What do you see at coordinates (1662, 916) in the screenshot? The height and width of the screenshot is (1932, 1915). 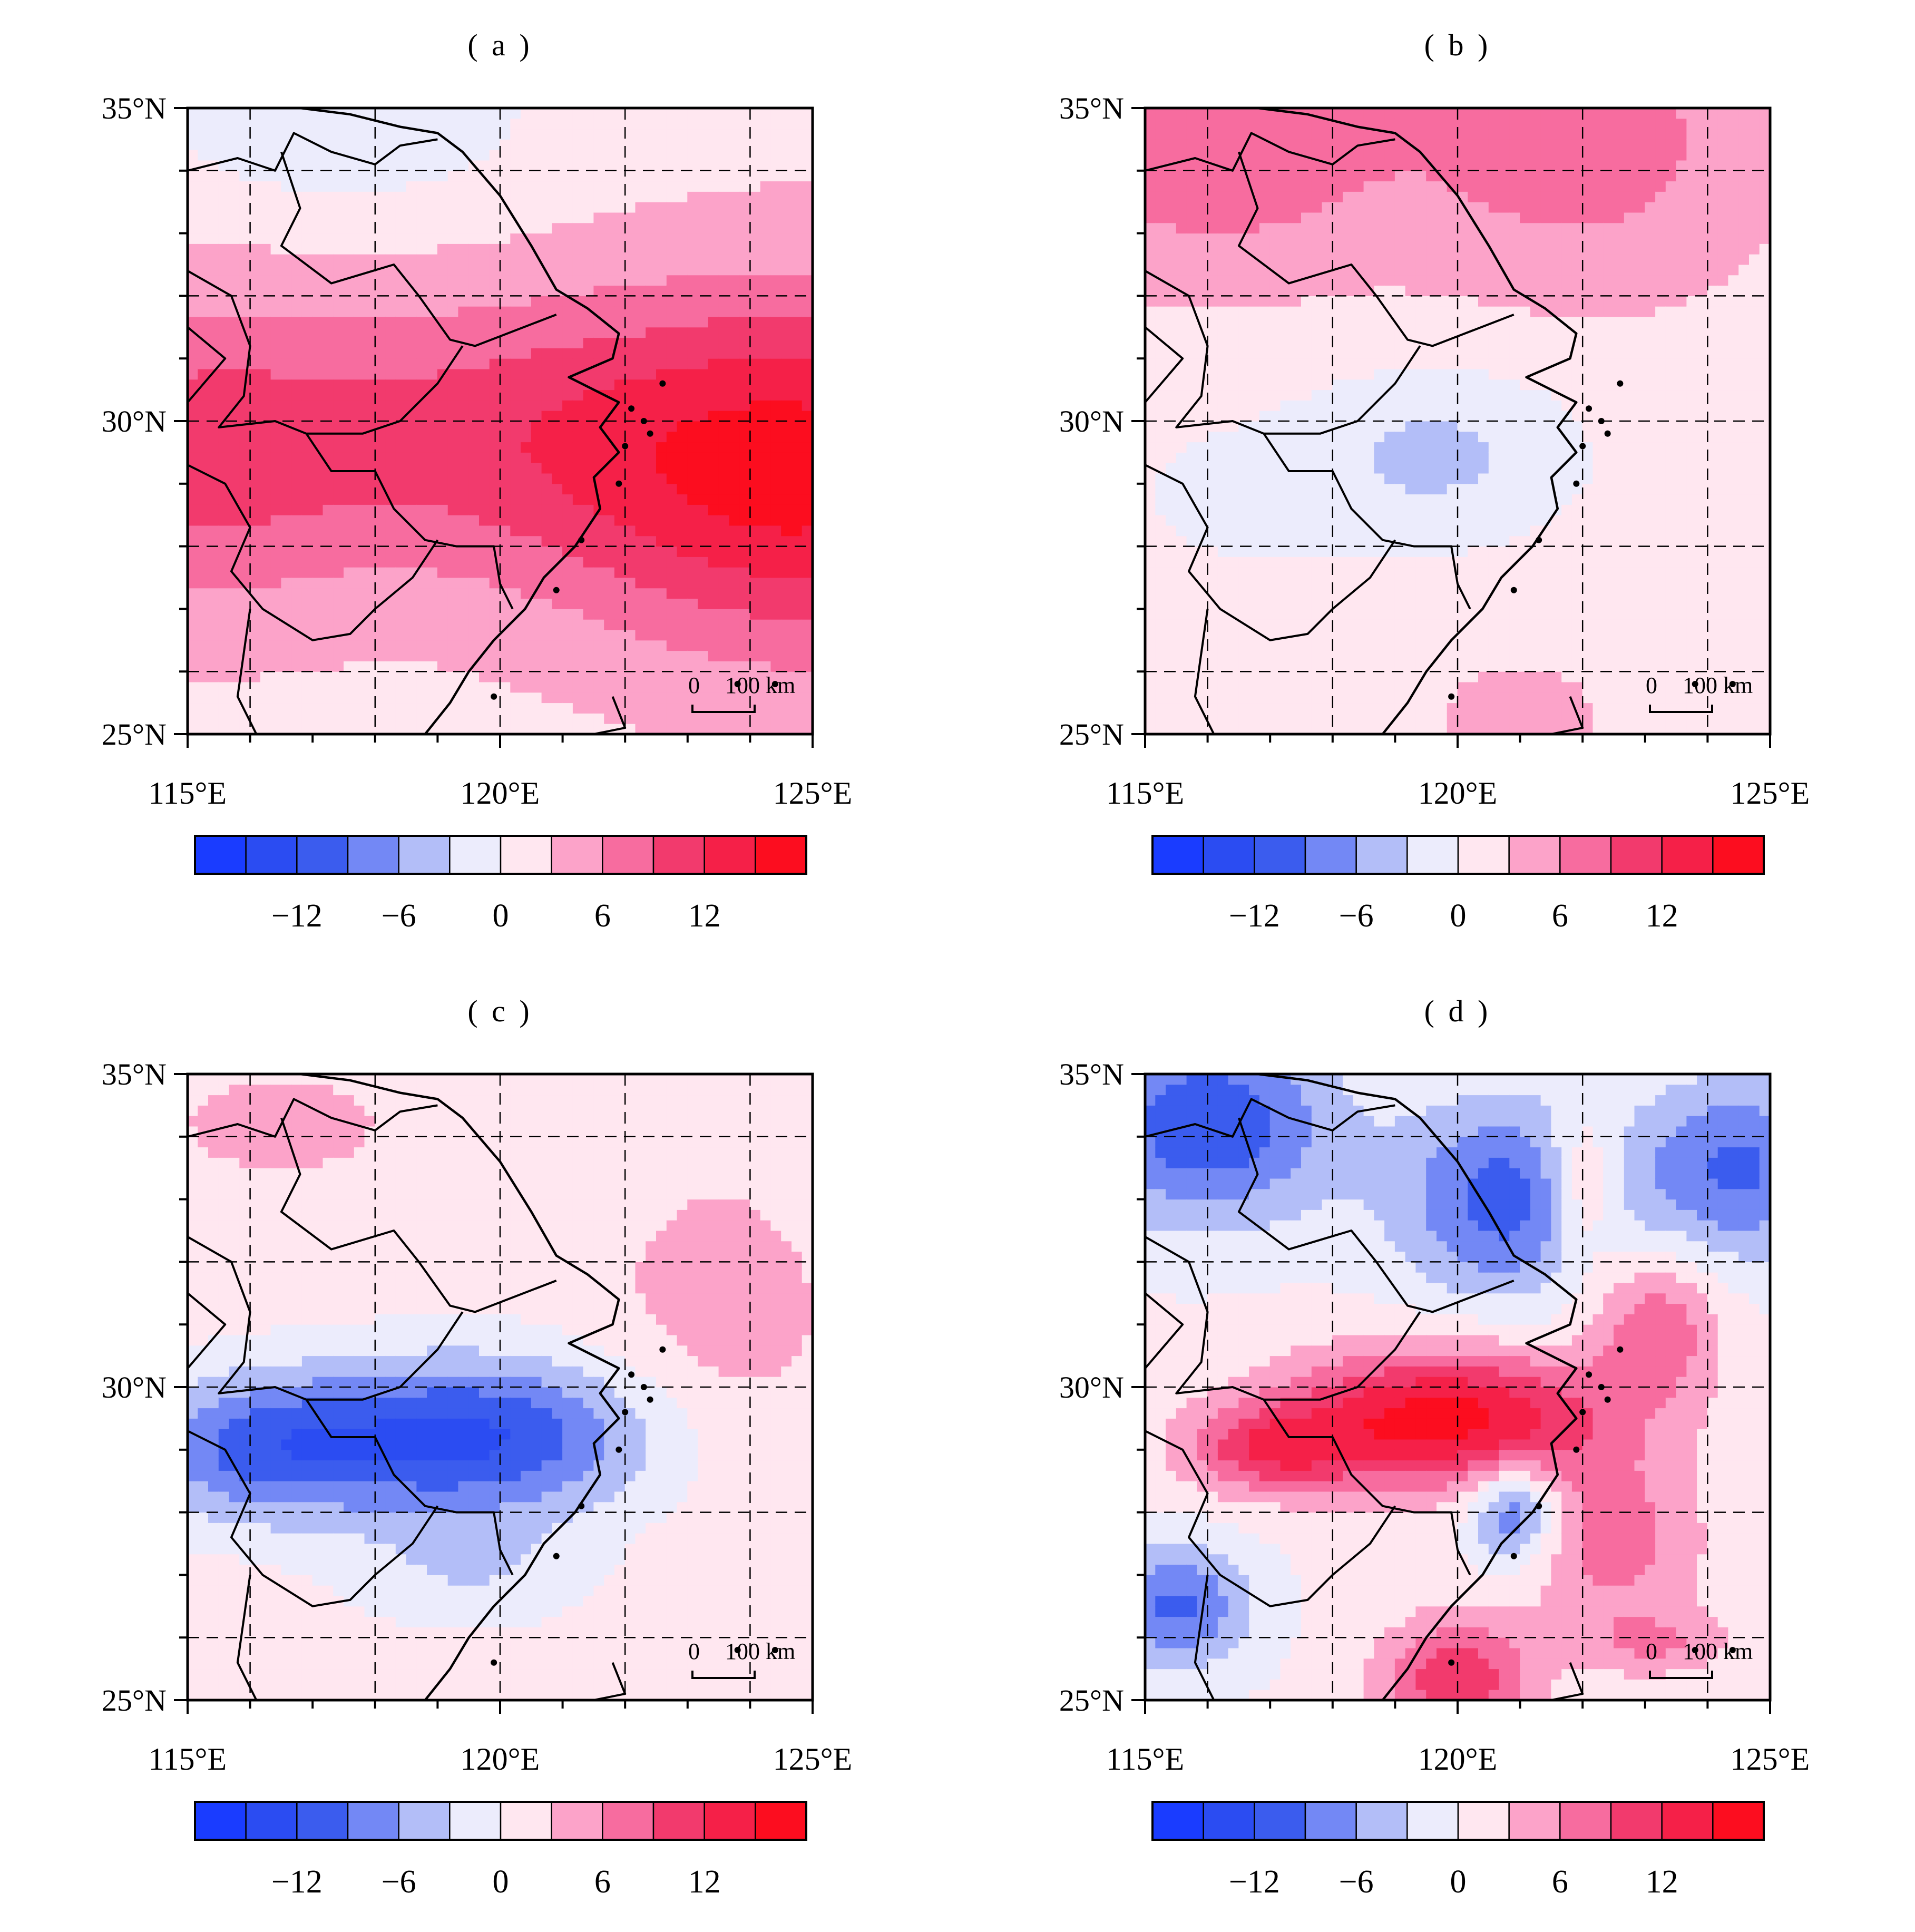 I see `colorbar-tick-label: 12` at bounding box center [1662, 916].